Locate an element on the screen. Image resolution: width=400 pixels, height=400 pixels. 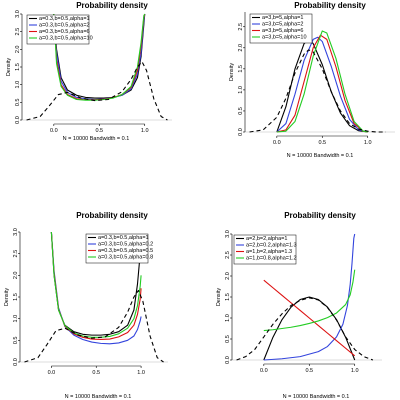
legend-label: a=3,b=5,alpha=6 is located at coordinates (282, 31).